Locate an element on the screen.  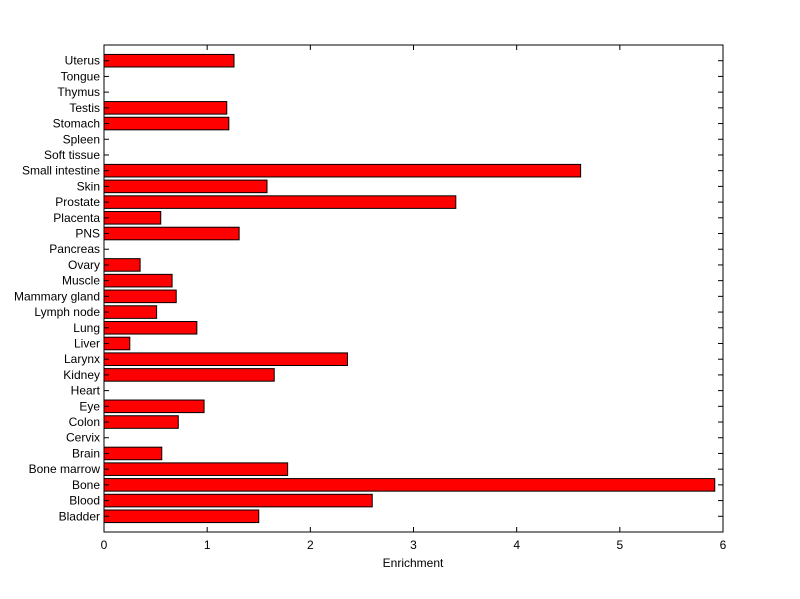
x-axis-label: Enrichment is located at coordinates (413, 563).